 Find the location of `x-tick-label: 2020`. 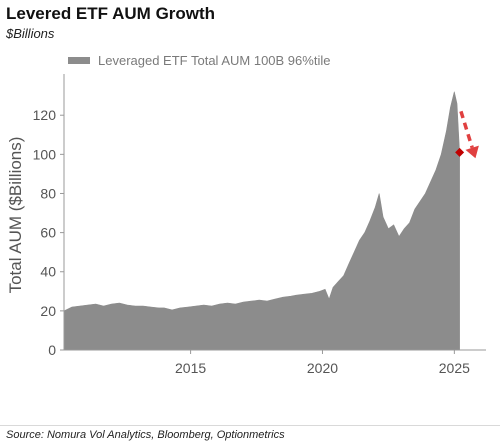

x-tick-label: 2020 is located at coordinates (322, 368).